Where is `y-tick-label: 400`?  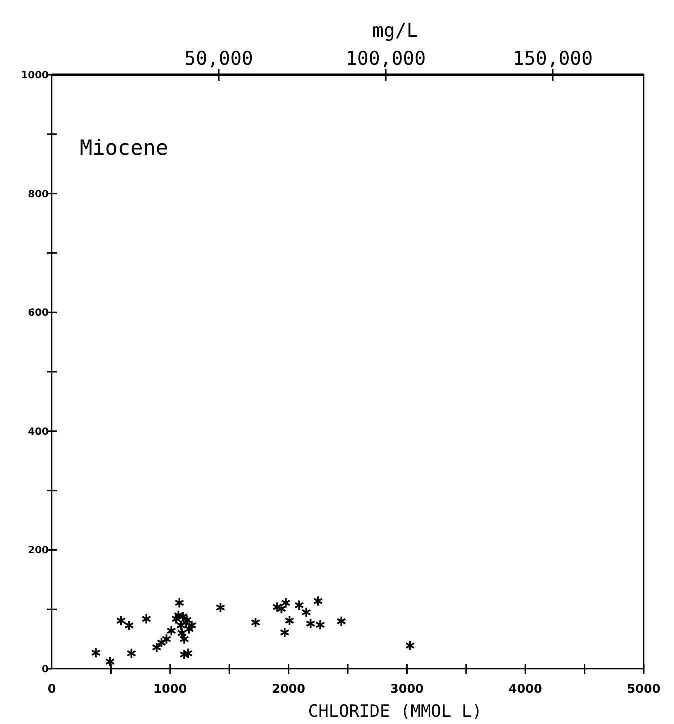 y-tick-label: 400 is located at coordinates (39, 432).